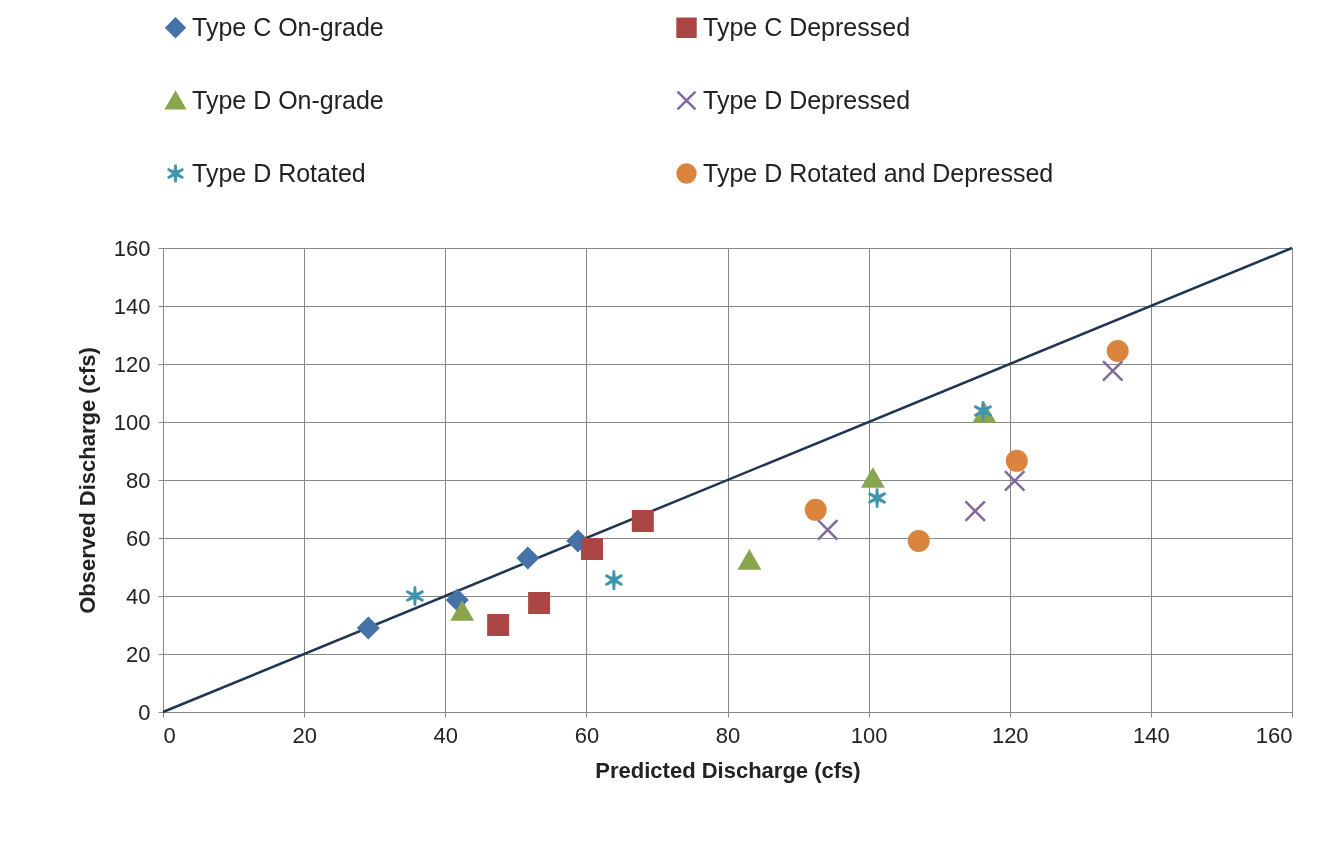 This screenshot has height=849, width=1326. I want to click on legend-label: Type D On-grade, so click(288, 99).